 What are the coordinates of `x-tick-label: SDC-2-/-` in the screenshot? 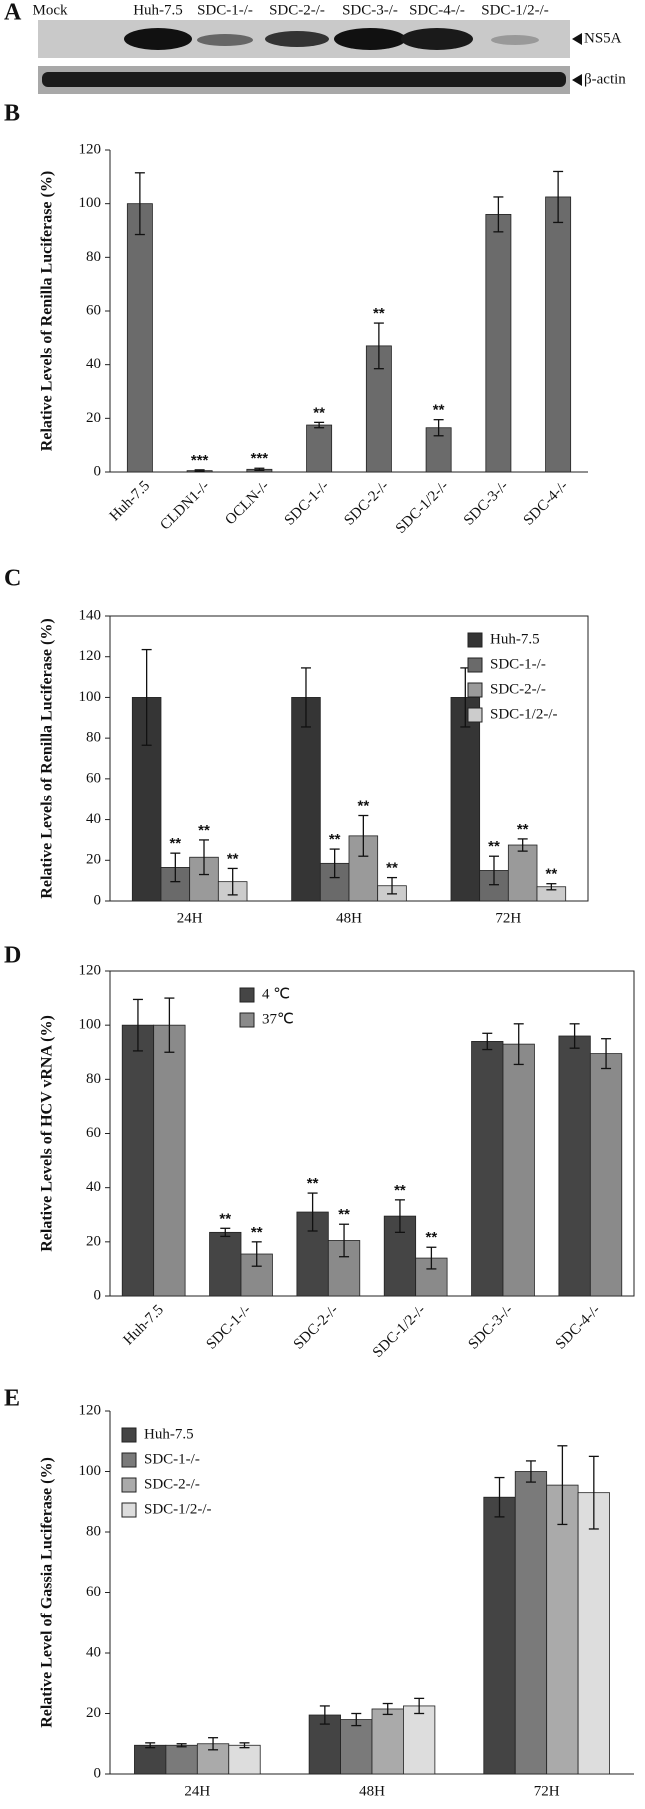 It's located at (366, 503).